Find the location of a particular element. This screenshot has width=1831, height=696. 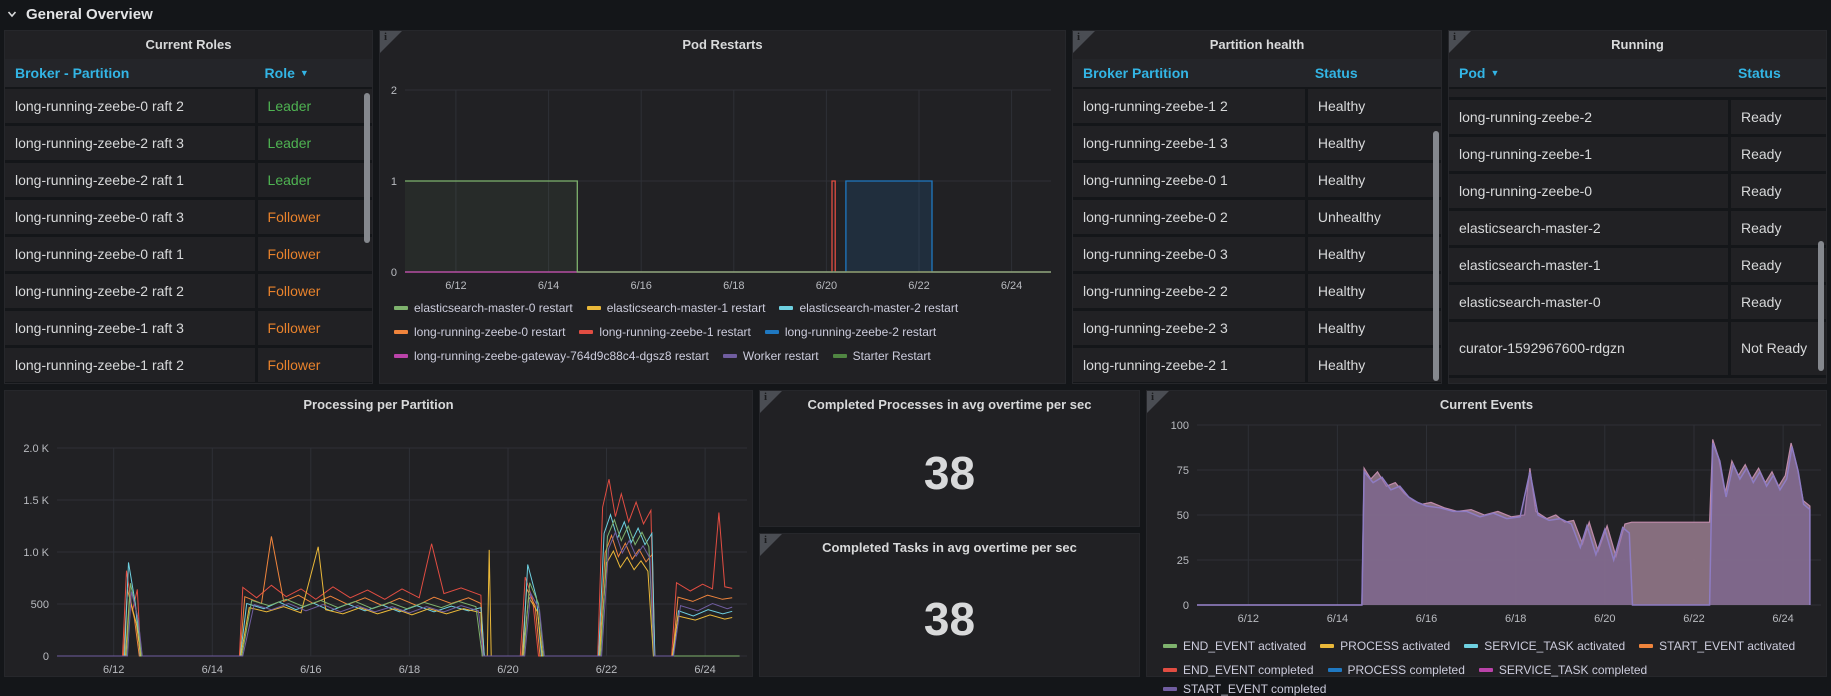

legend-label: elasticsearch-master-0 restart is located at coordinates (493, 308).